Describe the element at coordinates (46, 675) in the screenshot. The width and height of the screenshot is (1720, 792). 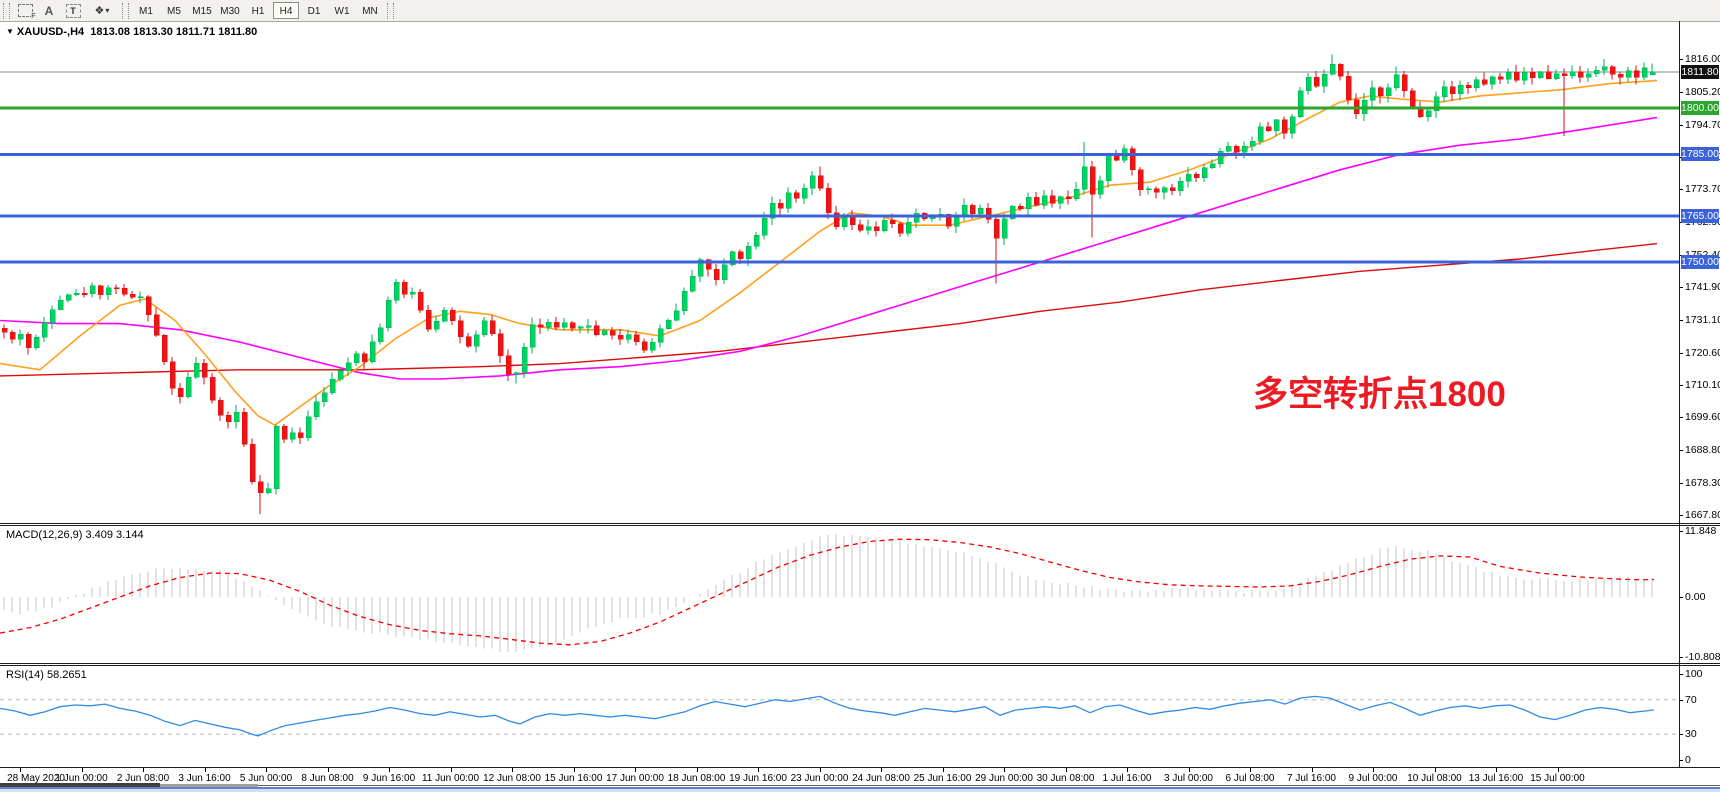
I see `rsi-label: RSI(14) 58.2651` at that location.